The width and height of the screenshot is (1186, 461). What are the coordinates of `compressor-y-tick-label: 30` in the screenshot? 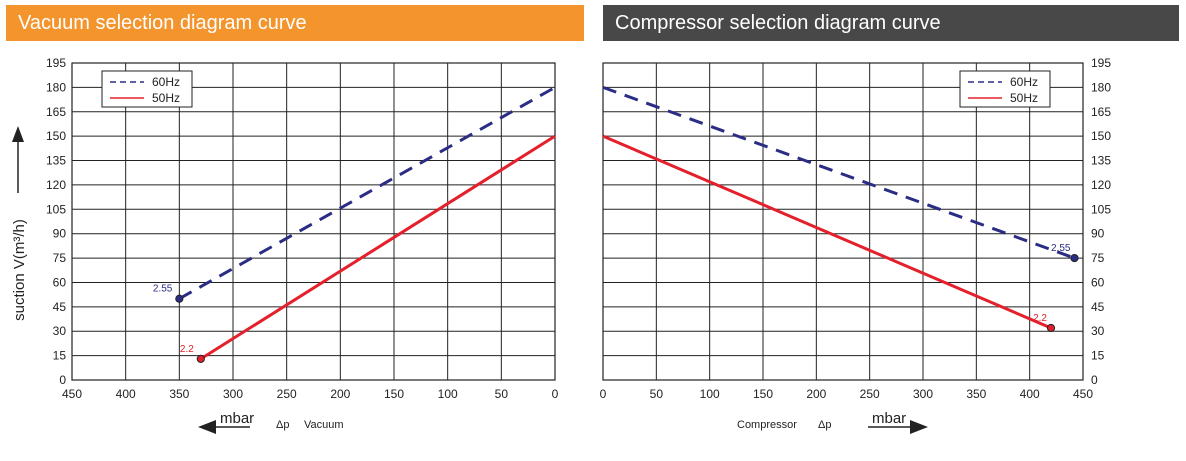 It's located at (1098, 331).